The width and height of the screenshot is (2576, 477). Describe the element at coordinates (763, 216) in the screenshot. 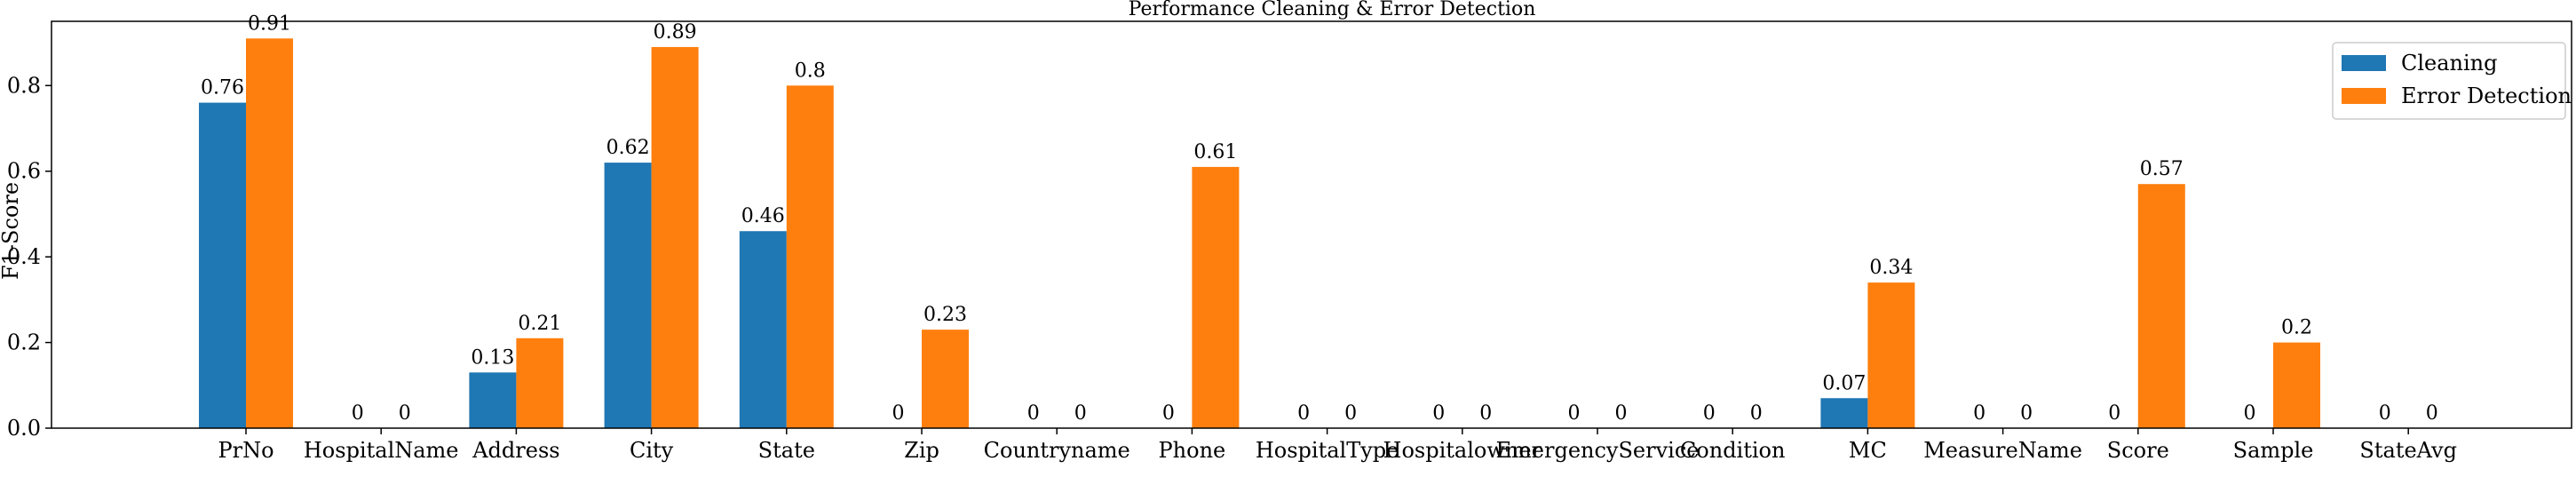

I see `cleaning-data-label: 0.46` at that location.